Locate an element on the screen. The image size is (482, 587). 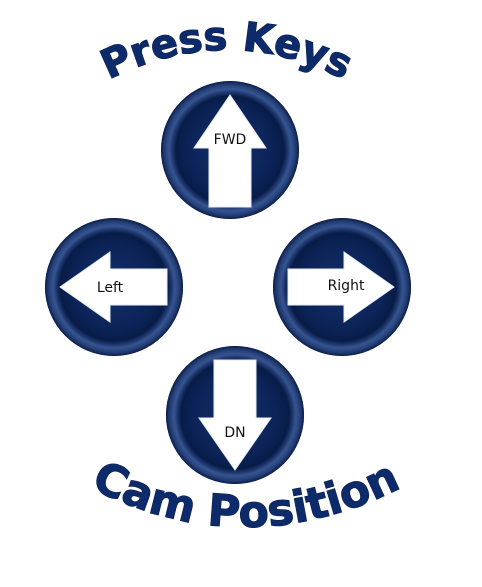
arrow-down-icon is located at coordinates (235, 415).